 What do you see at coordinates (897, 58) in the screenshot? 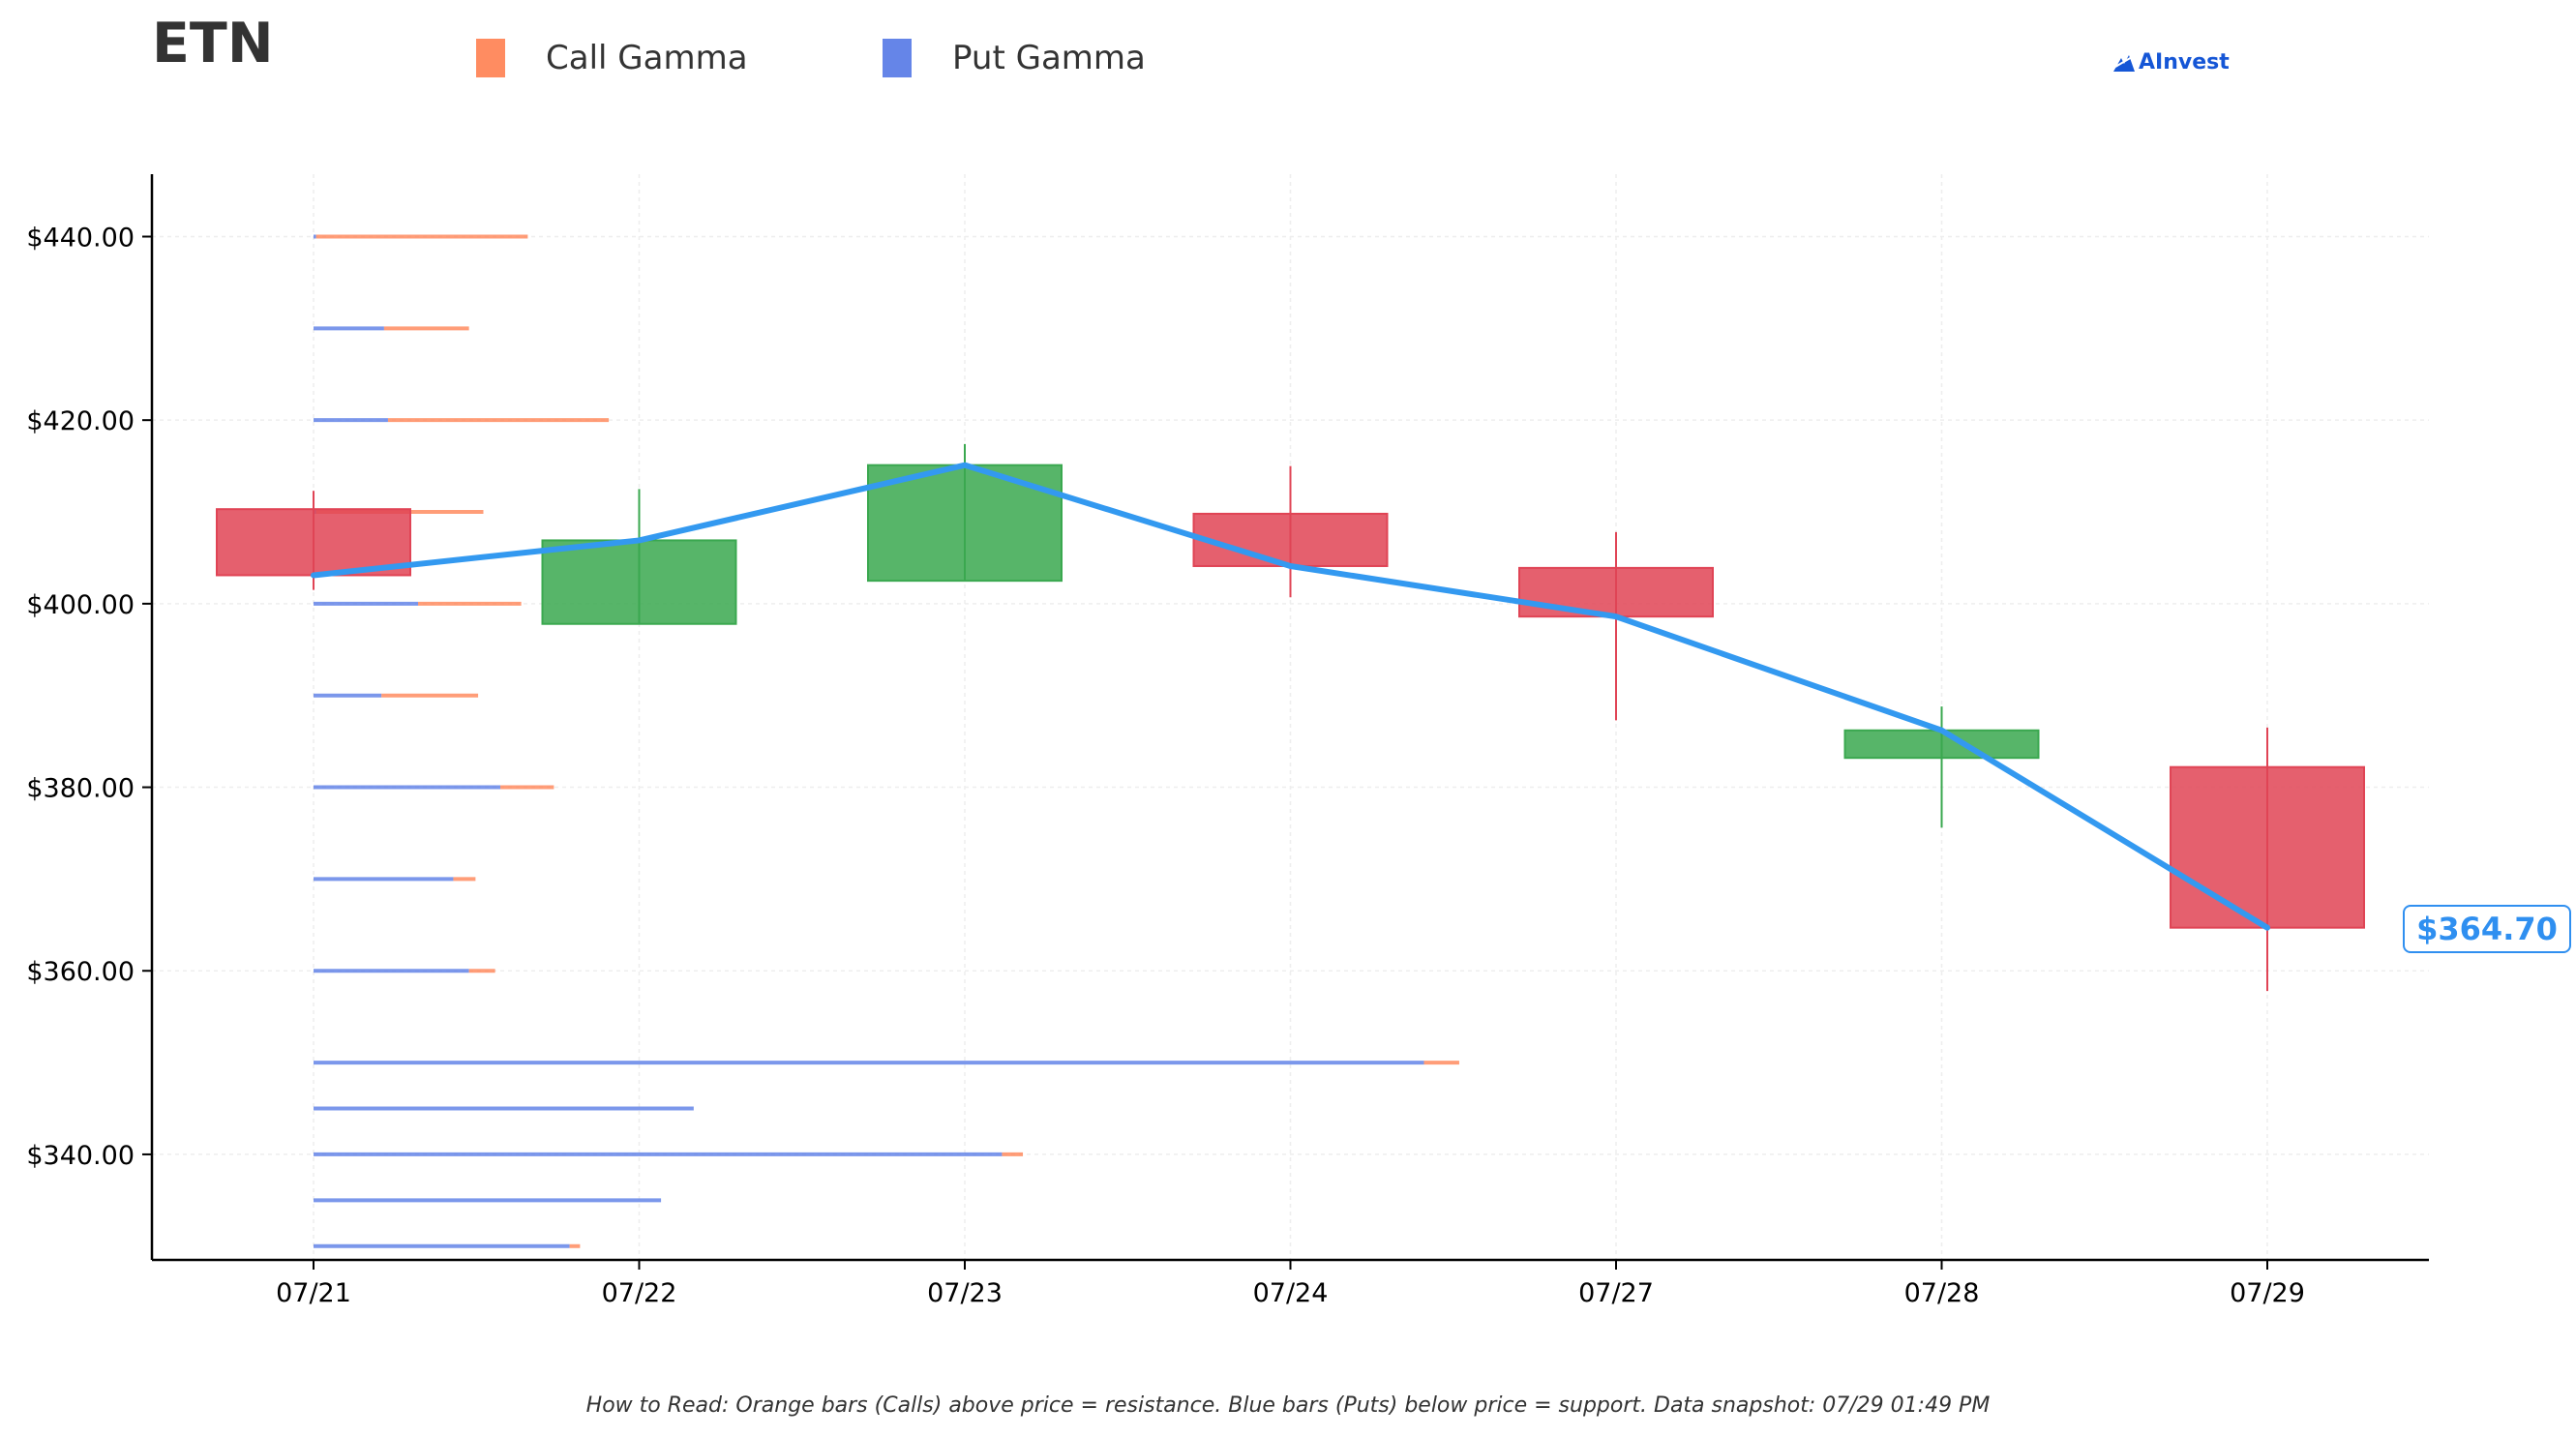
I see `put-gamma-swatch-icon` at bounding box center [897, 58].